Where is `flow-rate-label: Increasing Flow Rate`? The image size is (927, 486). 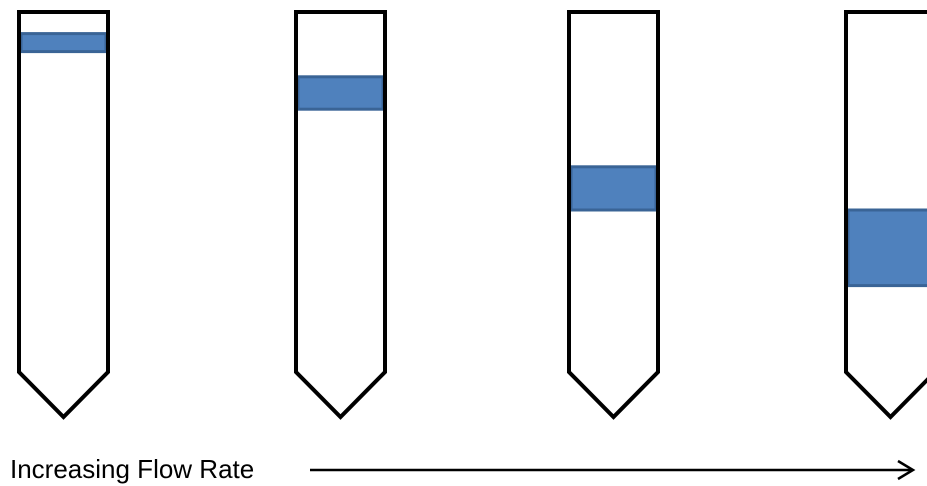
flow-rate-label: Increasing Flow Rate is located at coordinates (132, 469).